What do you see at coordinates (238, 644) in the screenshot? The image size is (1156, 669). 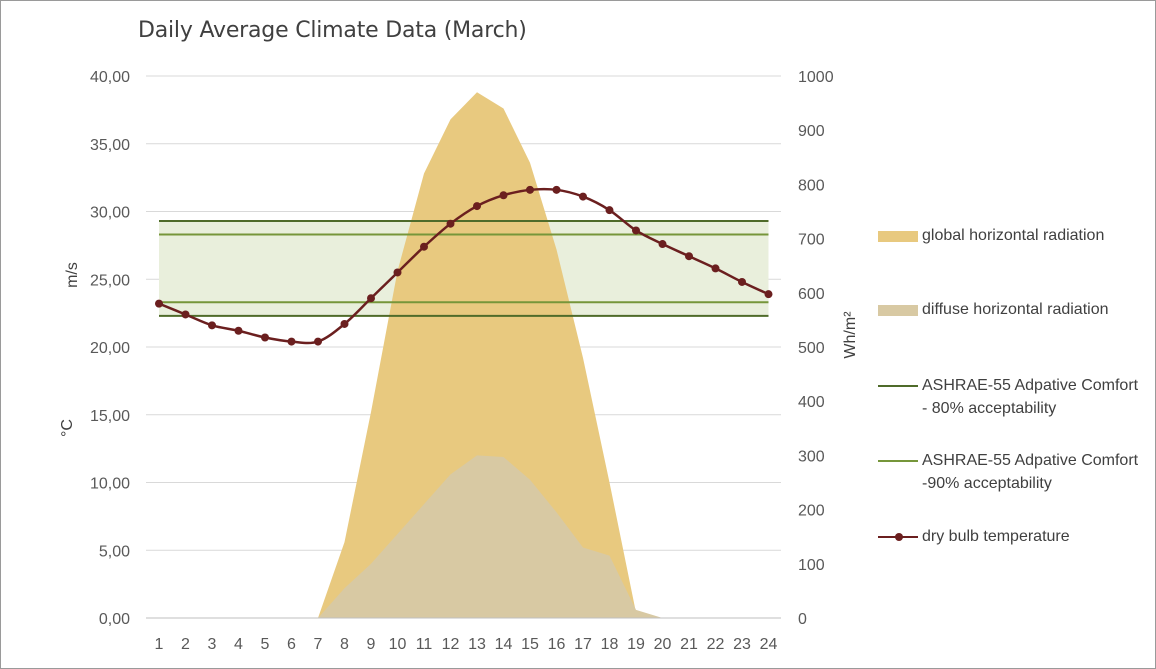 I see `x-tick-label: 4` at bounding box center [238, 644].